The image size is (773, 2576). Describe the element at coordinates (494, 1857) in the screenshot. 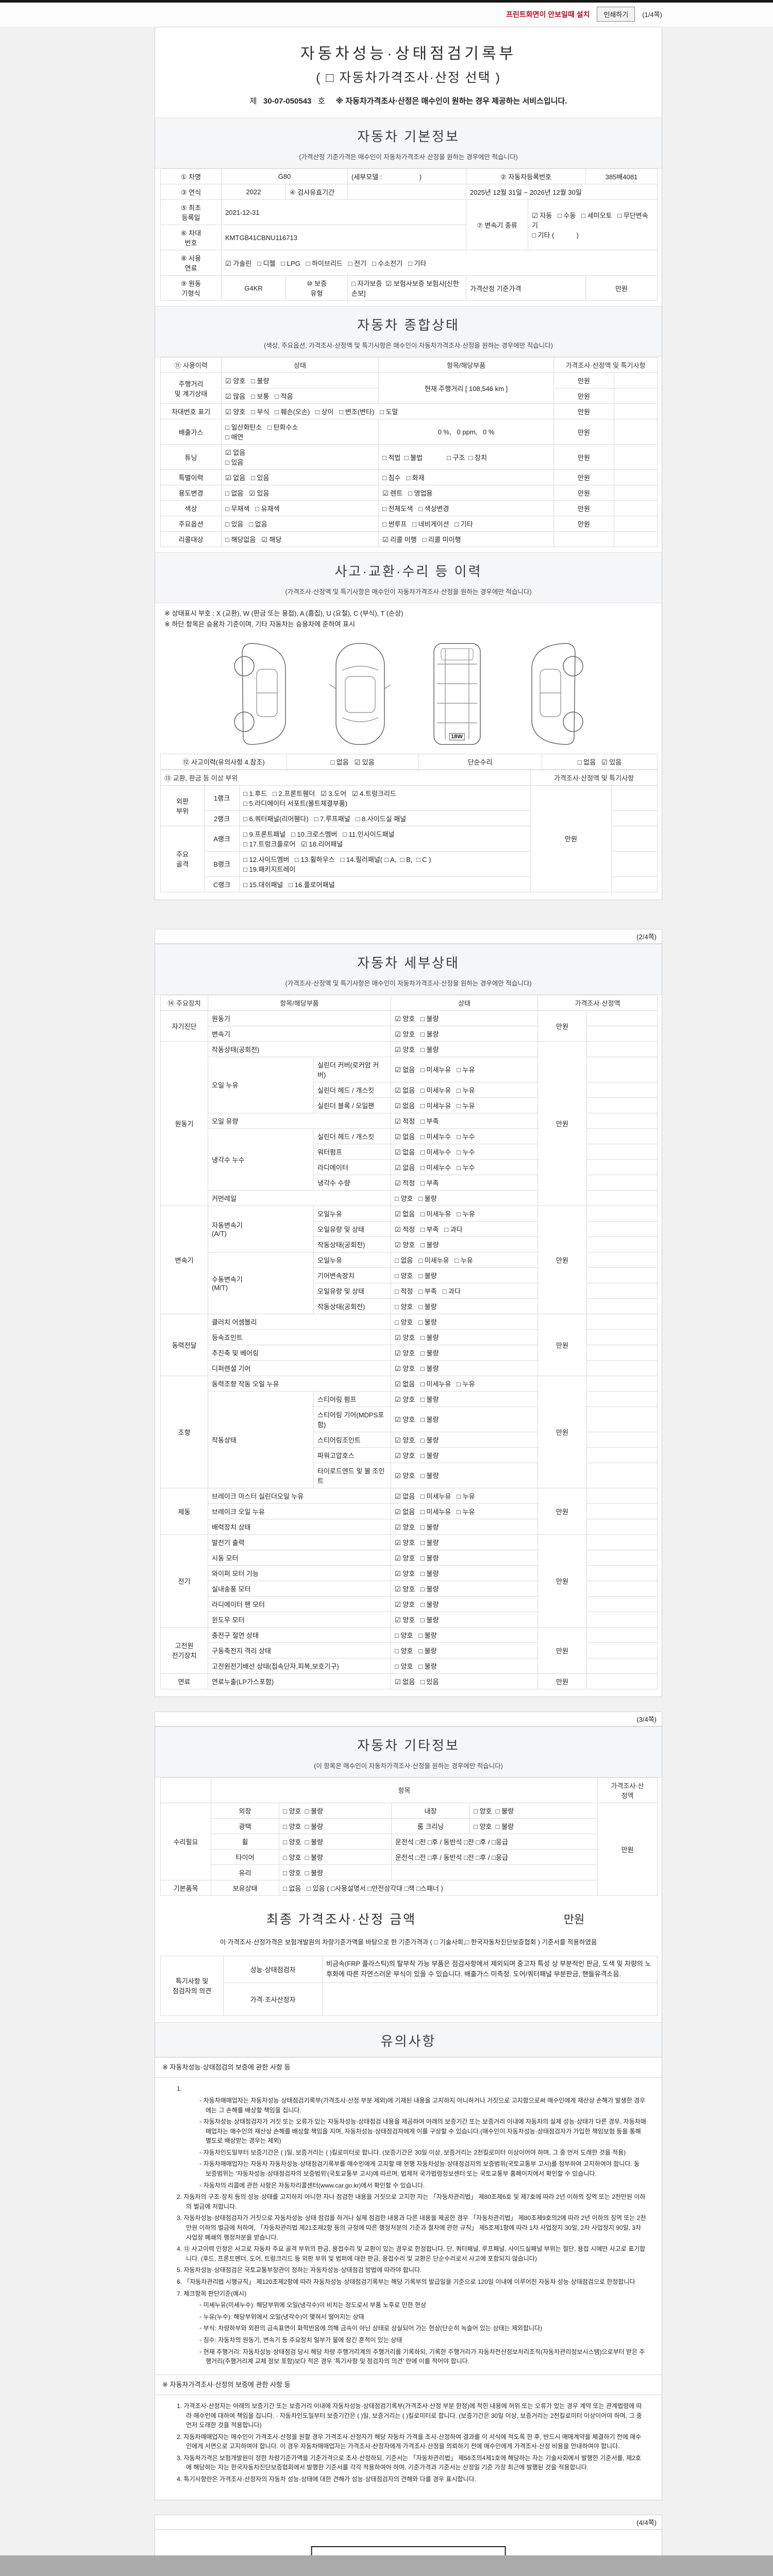

I see `sub-state: 운전석 □전 □후 / 동반석 □전 □후 / □응급` at that location.